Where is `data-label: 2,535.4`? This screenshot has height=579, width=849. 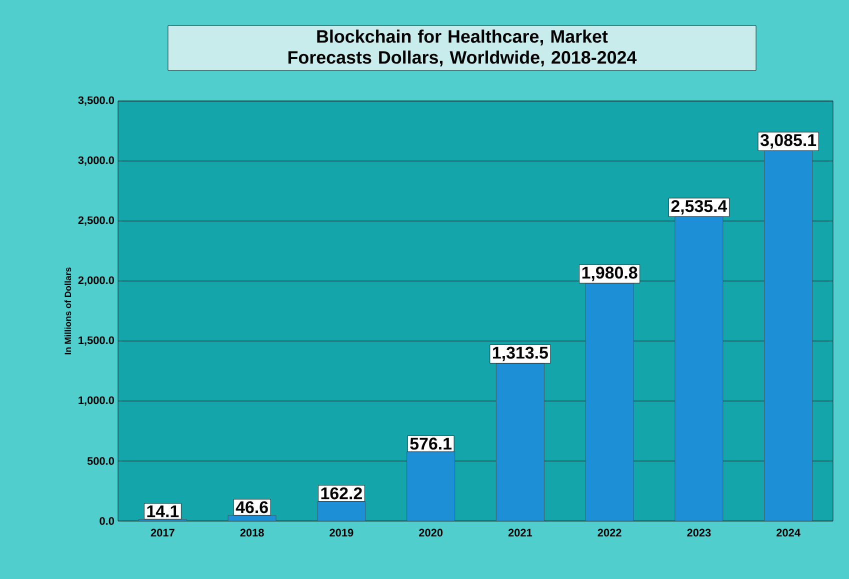
data-label: 2,535.4 is located at coordinates (699, 207).